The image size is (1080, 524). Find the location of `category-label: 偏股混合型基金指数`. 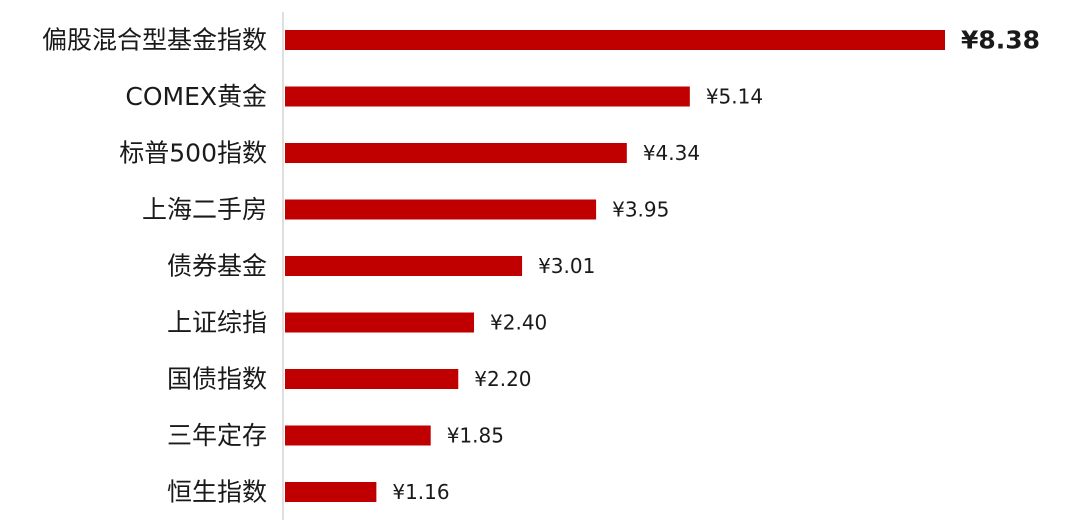

category-label: 偏股混合型基金指数 is located at coordinates (154, 40).